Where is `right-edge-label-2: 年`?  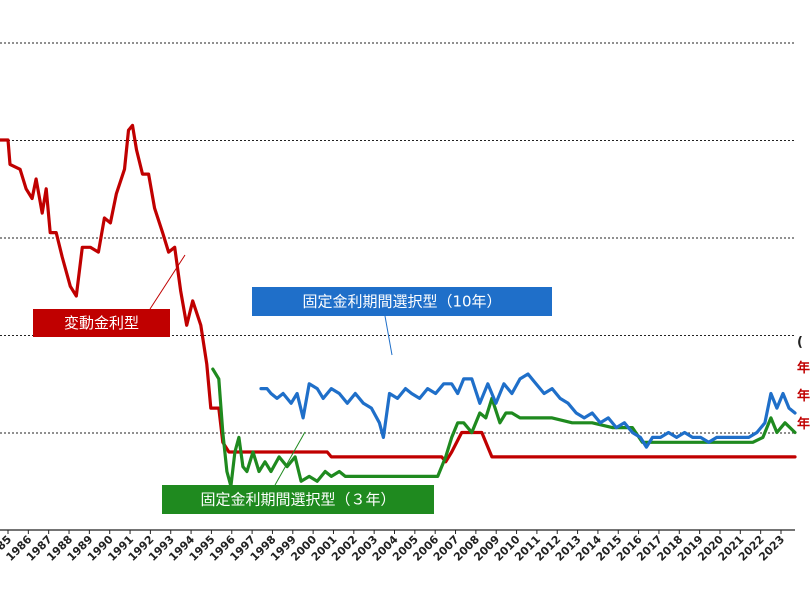
right-edge-label-2: 年 is located at coordinates (803, 396).